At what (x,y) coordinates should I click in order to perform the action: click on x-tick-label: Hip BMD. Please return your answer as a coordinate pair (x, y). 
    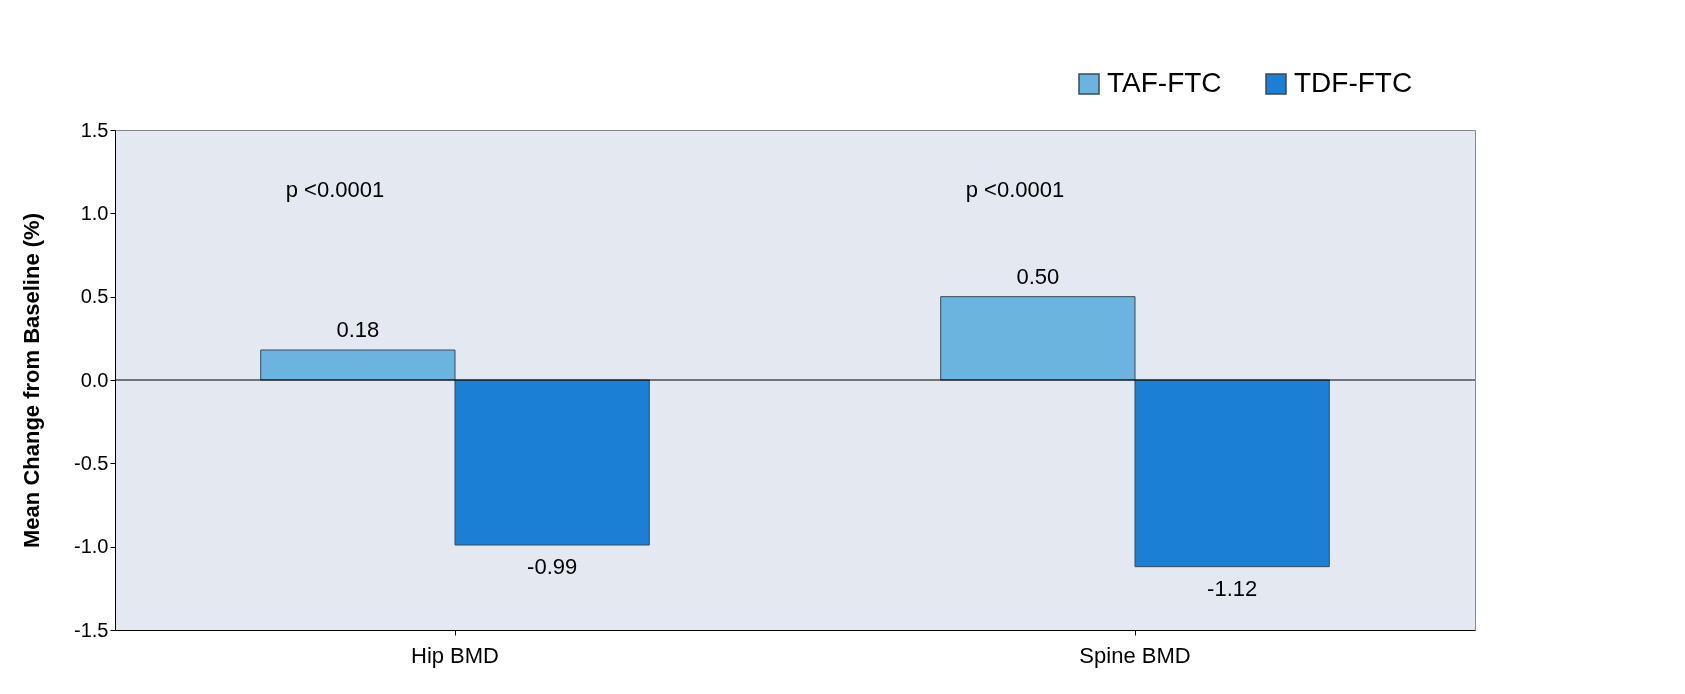
    Looking at the image, I should click on (455, 655).